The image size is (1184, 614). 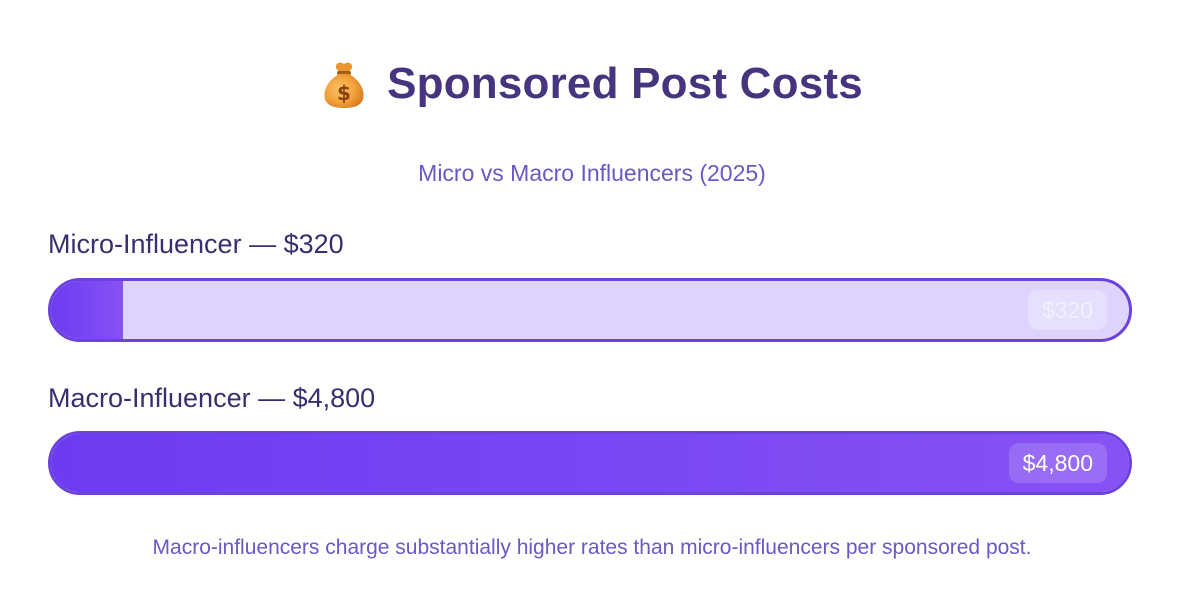 What do you see at coordinates (196, 244) in the screenshot?
I see `bar-label-micro: Micro-Influencer — $320` at bounding box center [196, 244].